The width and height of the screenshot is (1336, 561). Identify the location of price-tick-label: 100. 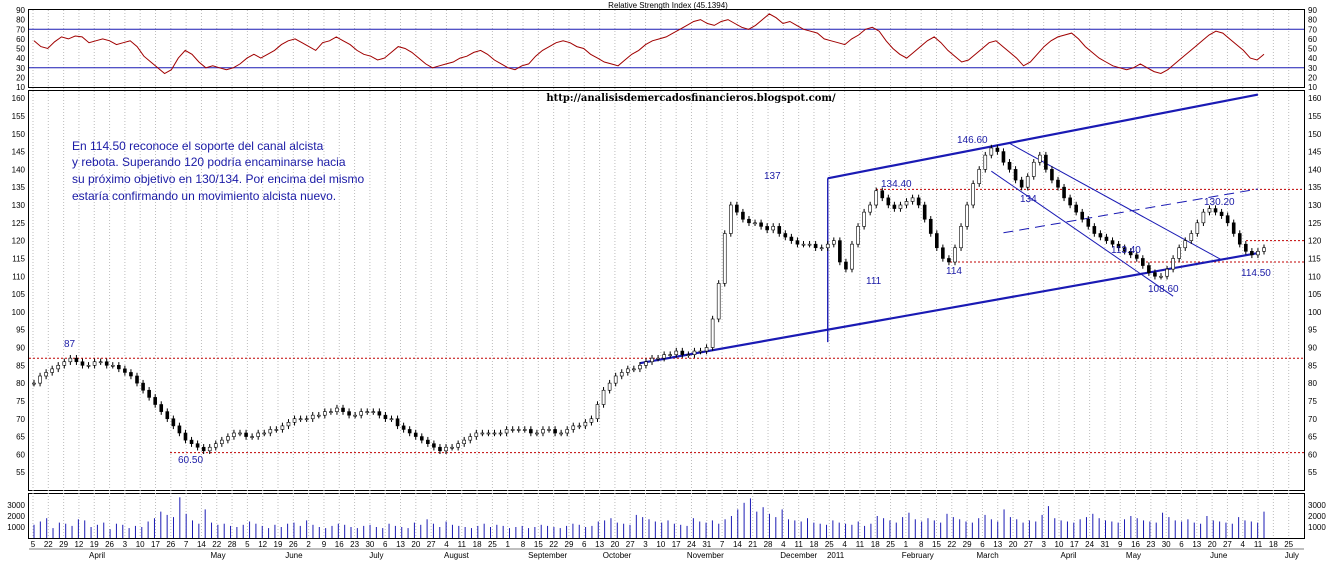
(1315, 312).